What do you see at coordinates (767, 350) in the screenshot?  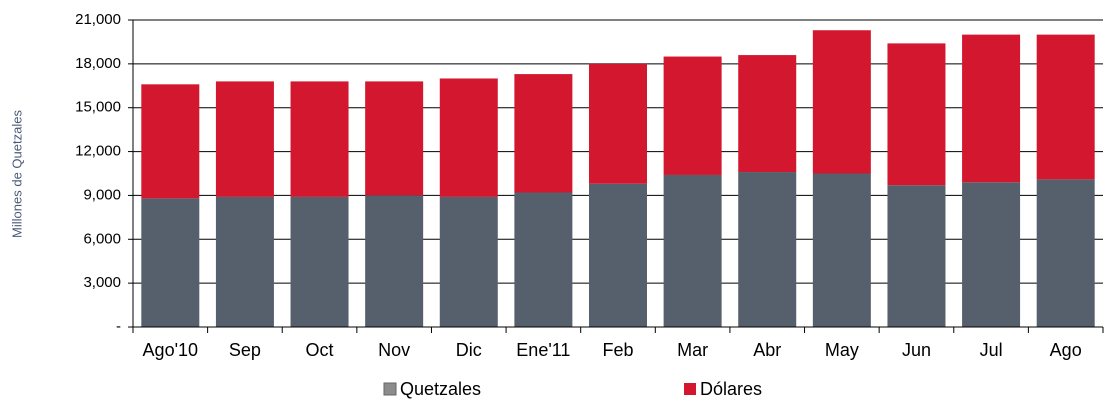 I see `x-tick-label: Abr` at bounding box center [767, 350].